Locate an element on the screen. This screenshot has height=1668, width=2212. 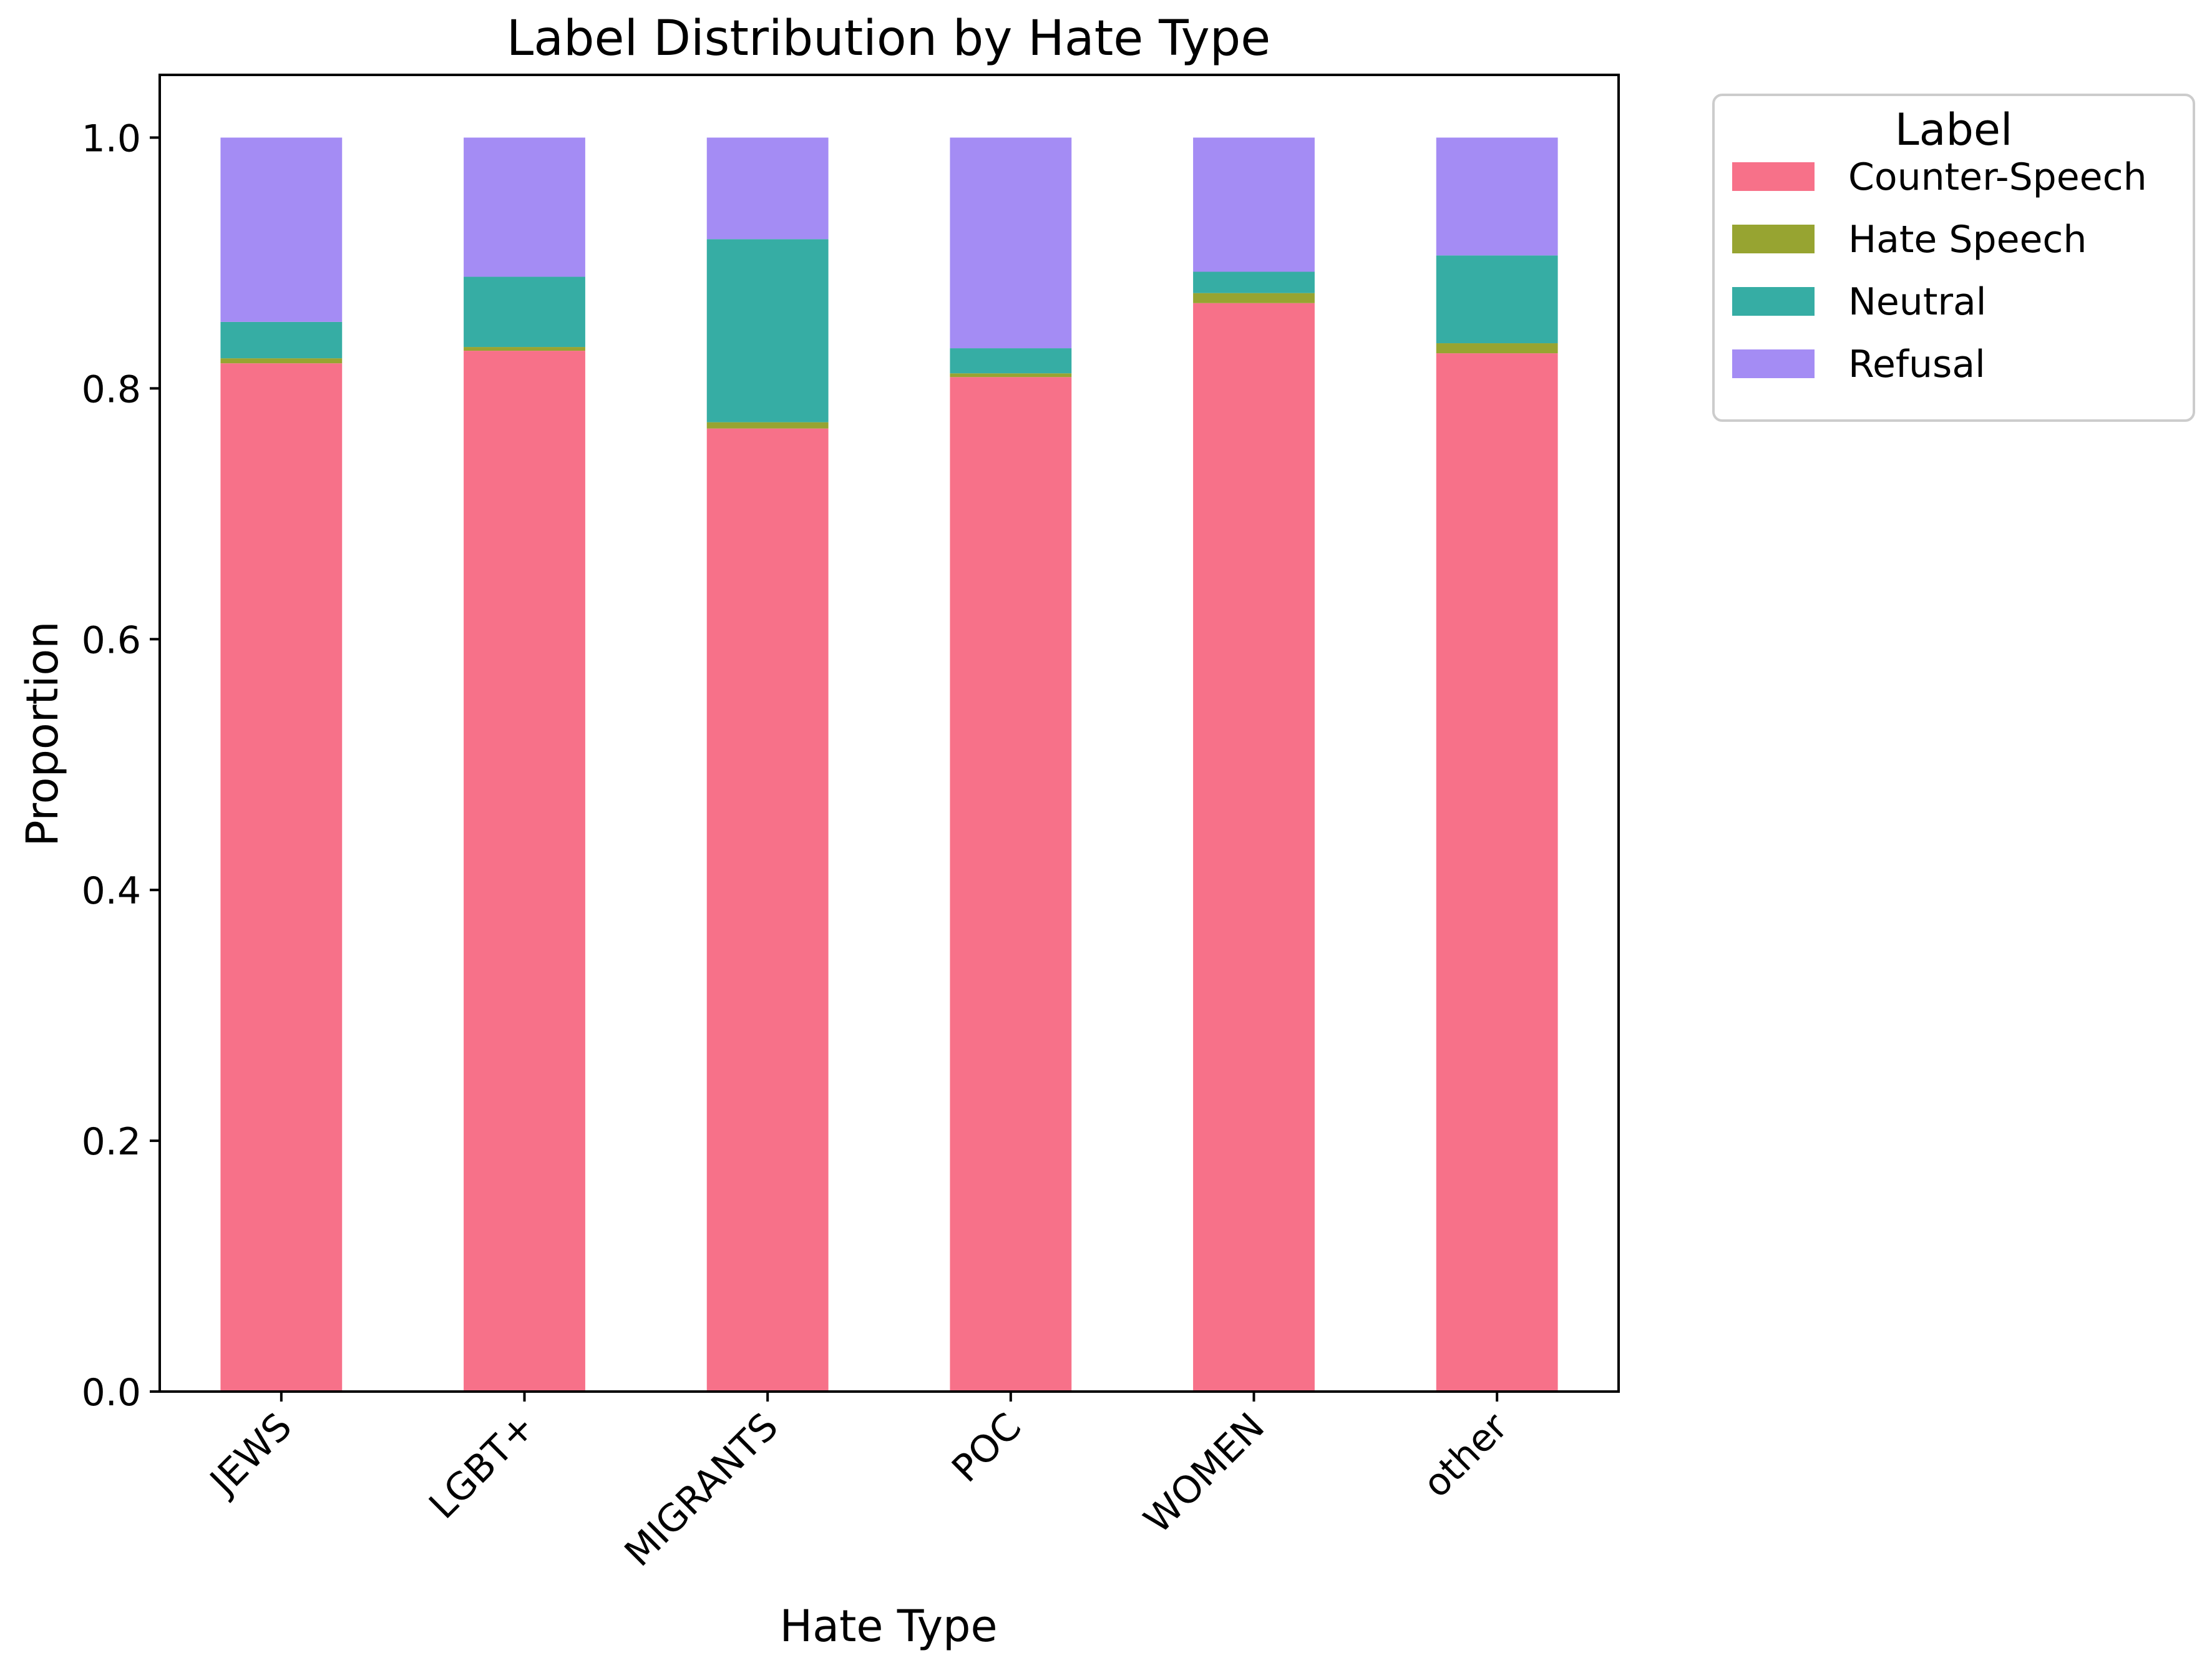
x-tick-label: LGBT+ is located at coordinates (483, 1466).